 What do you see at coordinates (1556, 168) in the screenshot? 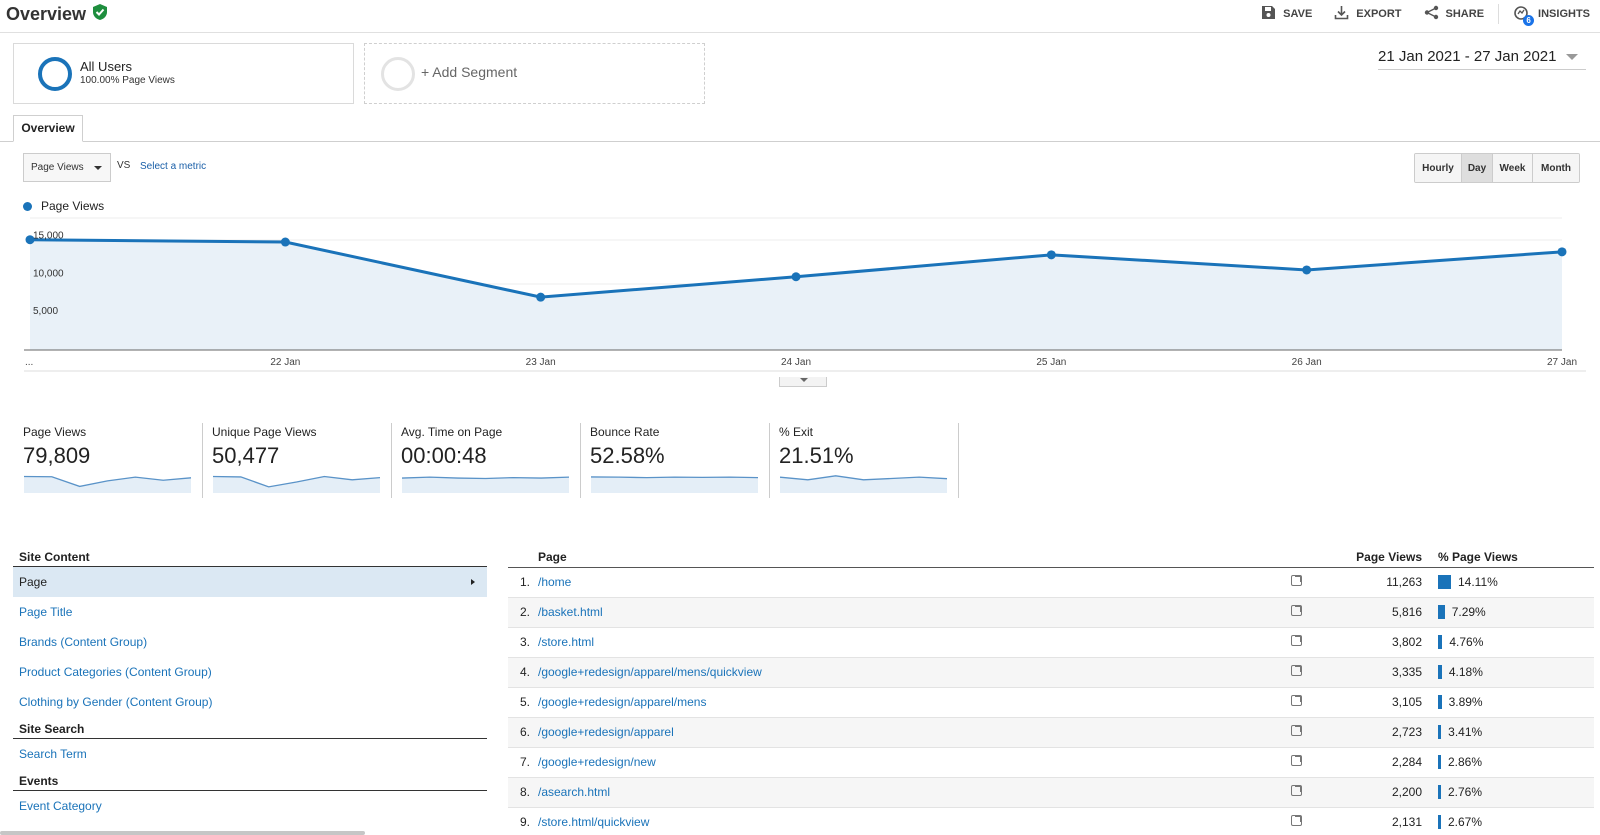
I see `granularity-month-button: Month` at bounding box center [1556, 168].